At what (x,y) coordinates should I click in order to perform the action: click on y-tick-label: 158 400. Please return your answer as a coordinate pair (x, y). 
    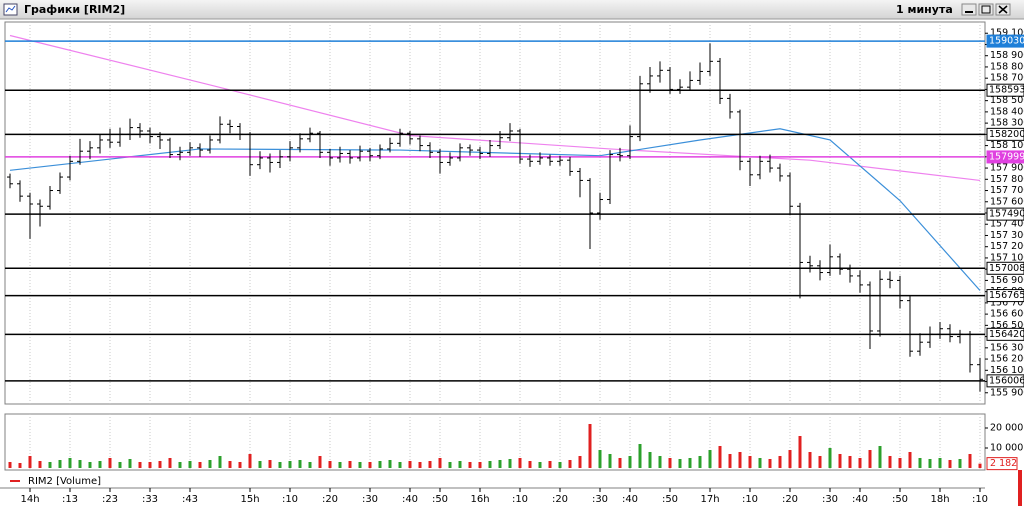
    Looking at the image, I should click on (1007, 111).